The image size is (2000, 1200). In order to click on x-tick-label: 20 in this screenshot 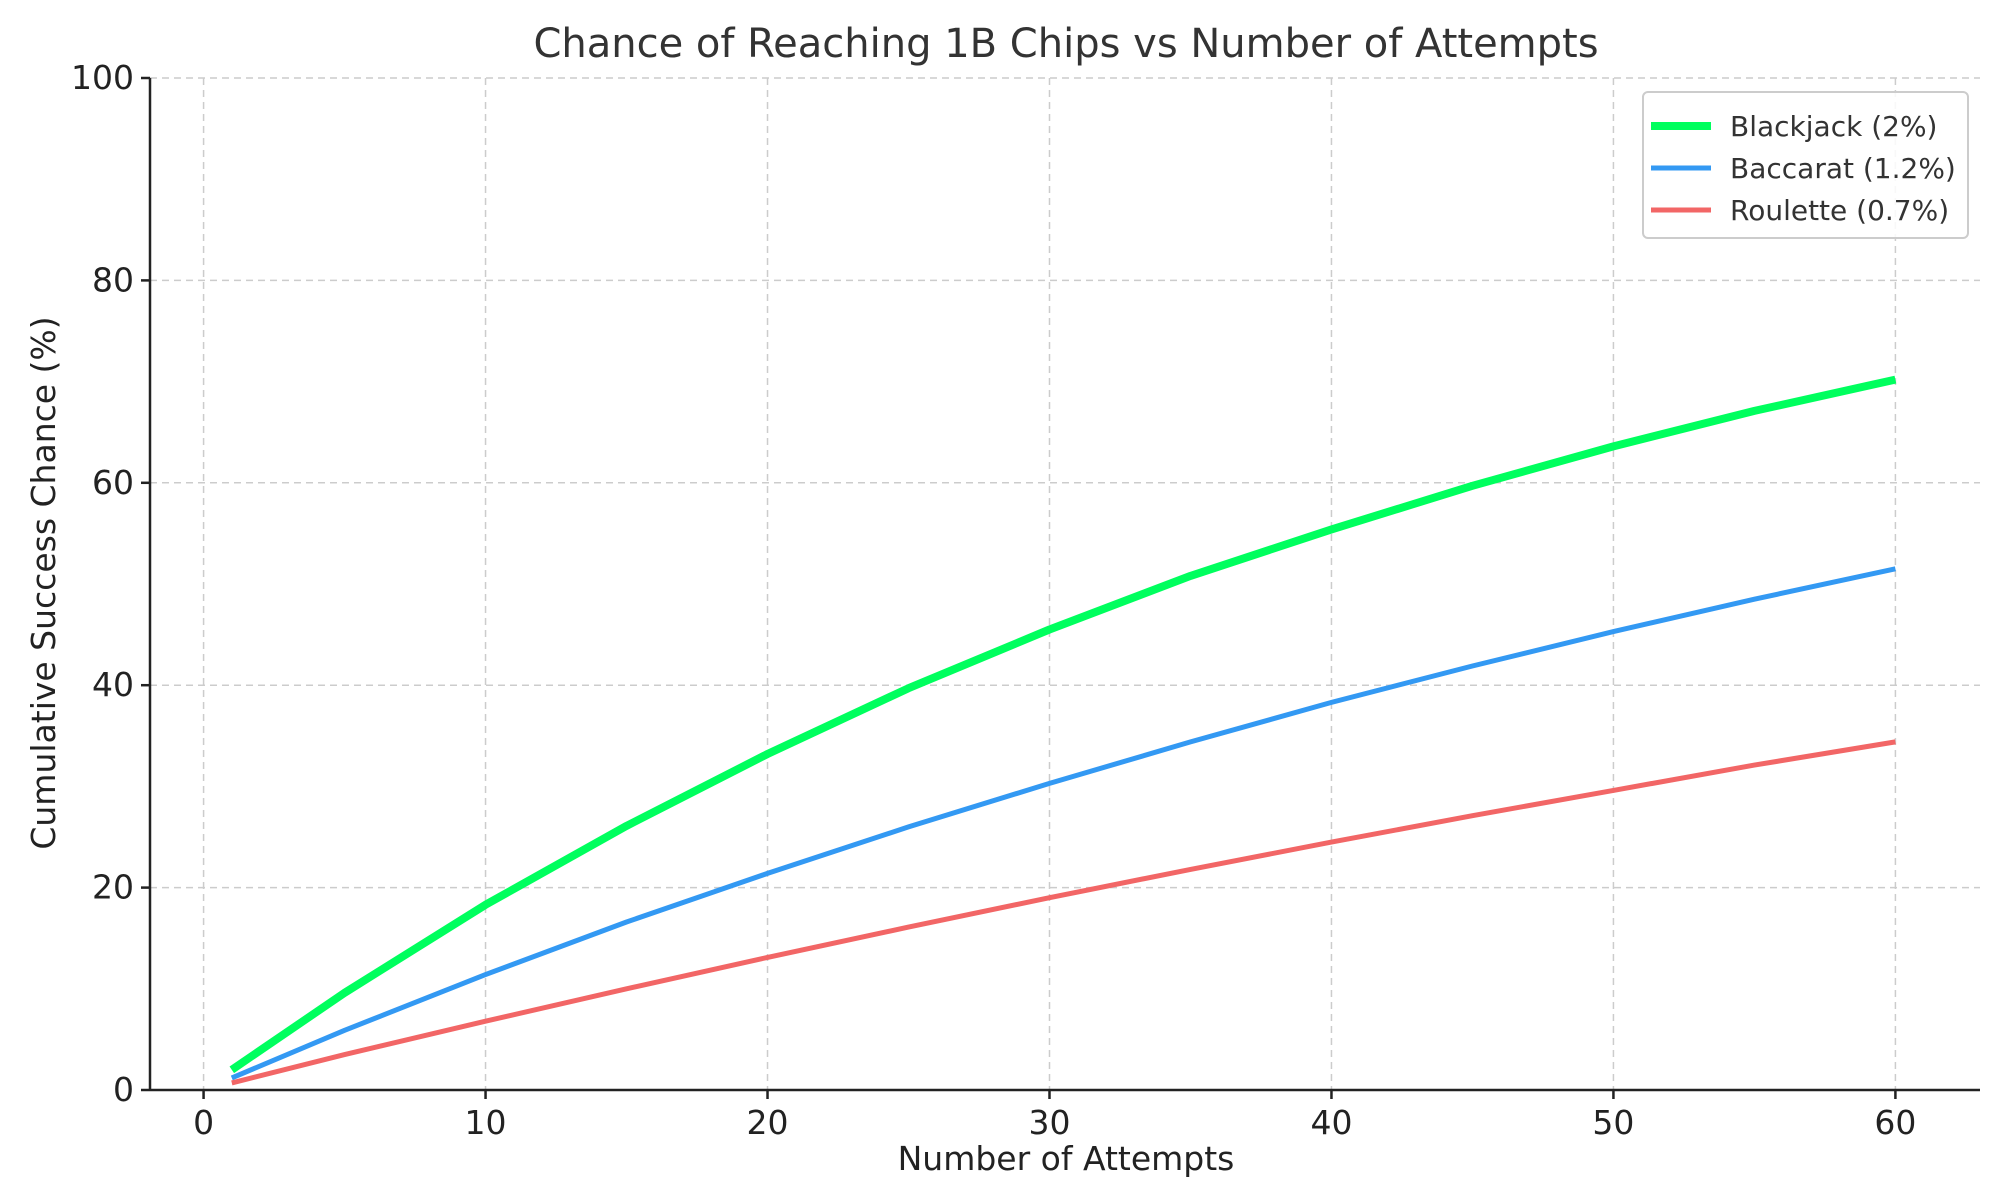, I will do `click(768, 1122)`.